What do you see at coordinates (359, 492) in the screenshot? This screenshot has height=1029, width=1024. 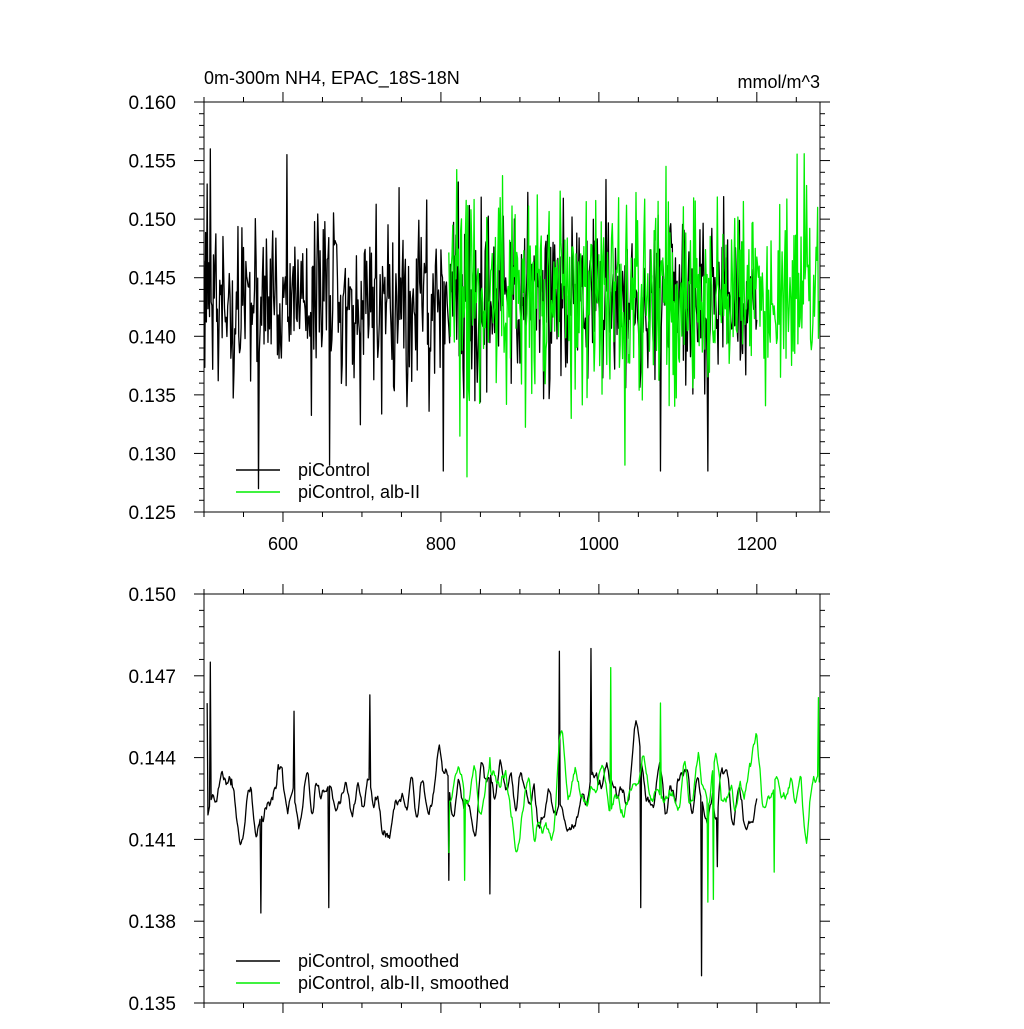 I see `legend-label: piControl, alb-II` at bounding box center [359, 492].